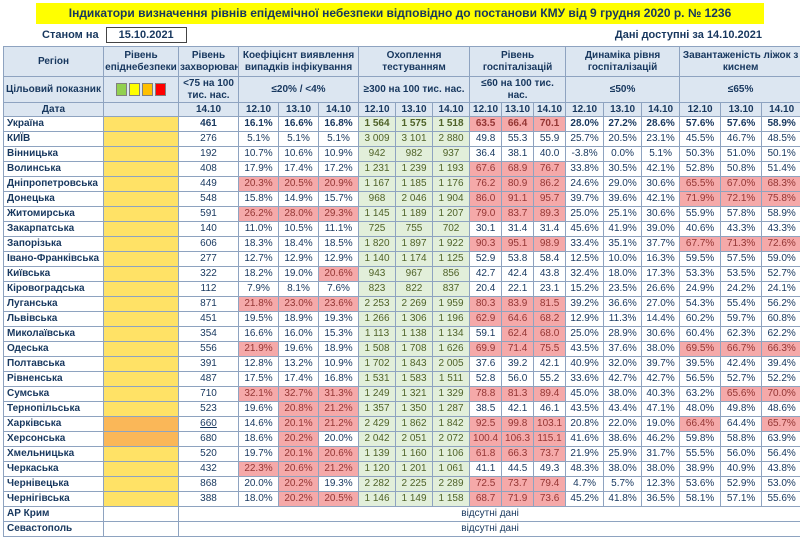 The height and width of the screenshot is (556, 800). Describe the element at coordinates (550, 424) in the screenshot. I see `value-cell: 103.1` at that location.